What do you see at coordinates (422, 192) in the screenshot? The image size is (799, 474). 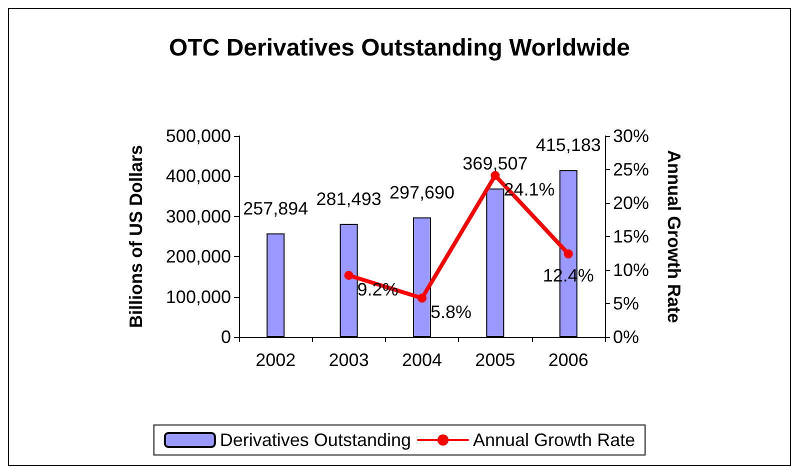 I see `data-label: 297,690` at bounding box center [422, 192].